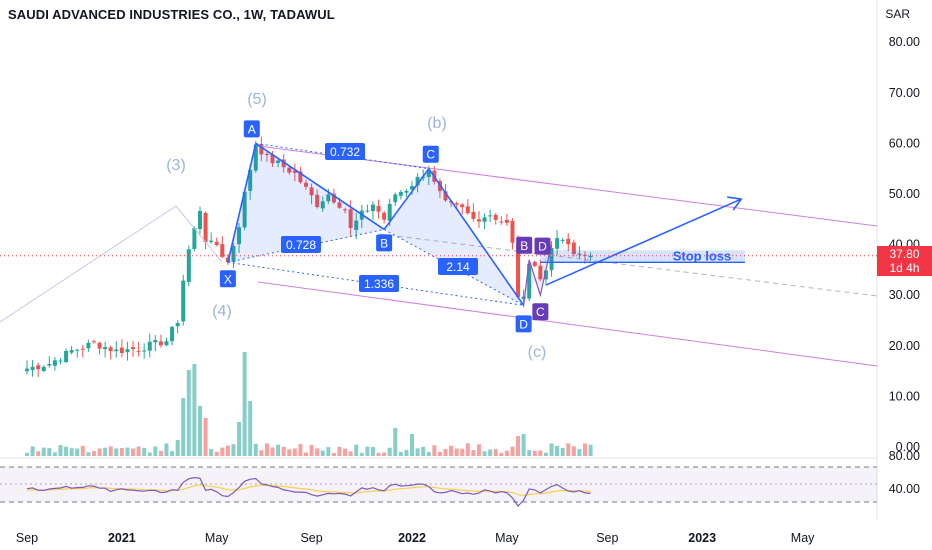 The height and width of the screenshot is (550, 932). I want to click on projection-arrow, so click(643, 242).